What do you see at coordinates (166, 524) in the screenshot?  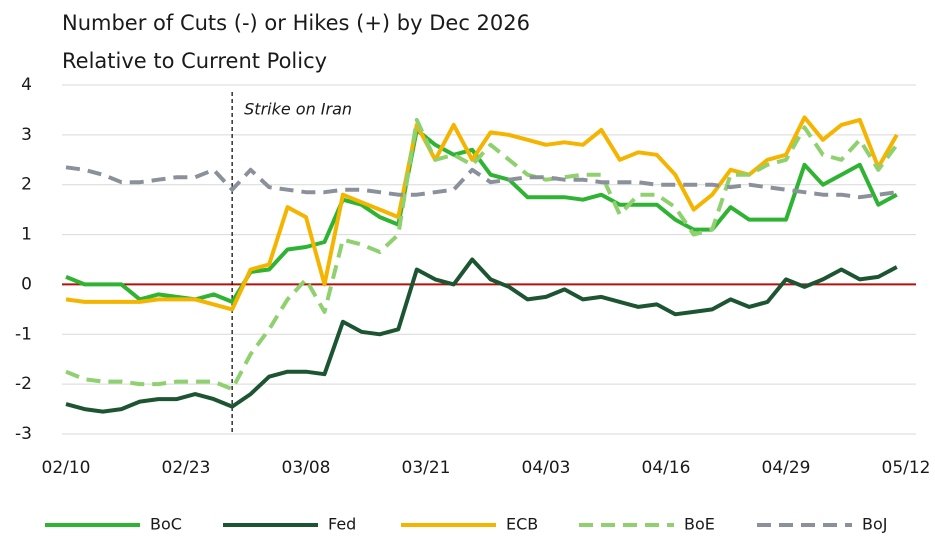 I see `legend-label: BoC` at bounding box center [166, 524].